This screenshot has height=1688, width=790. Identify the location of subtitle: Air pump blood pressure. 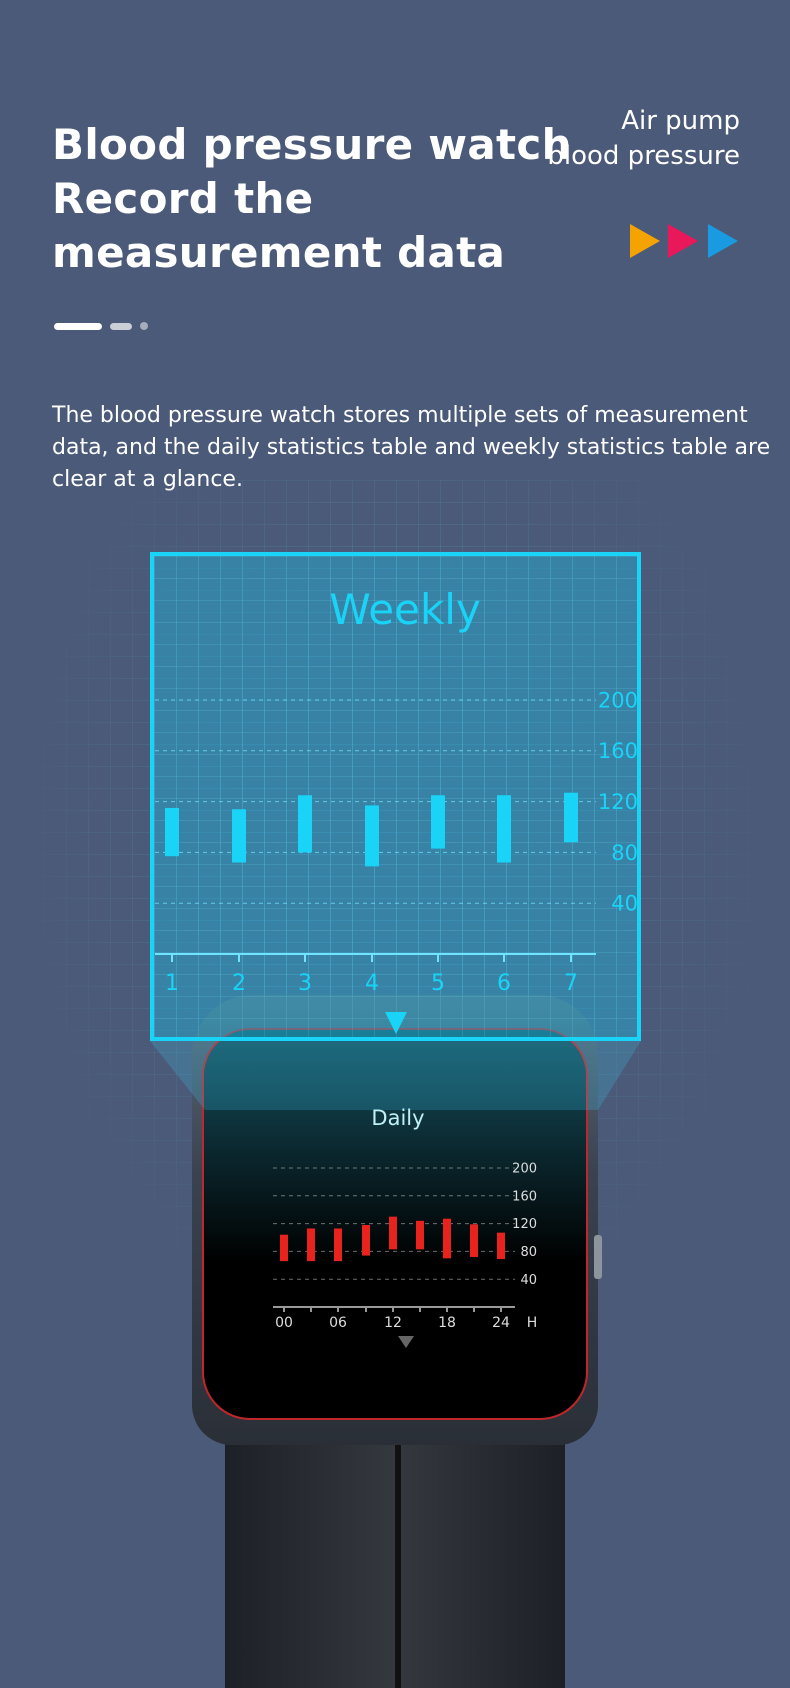
(643, 139).